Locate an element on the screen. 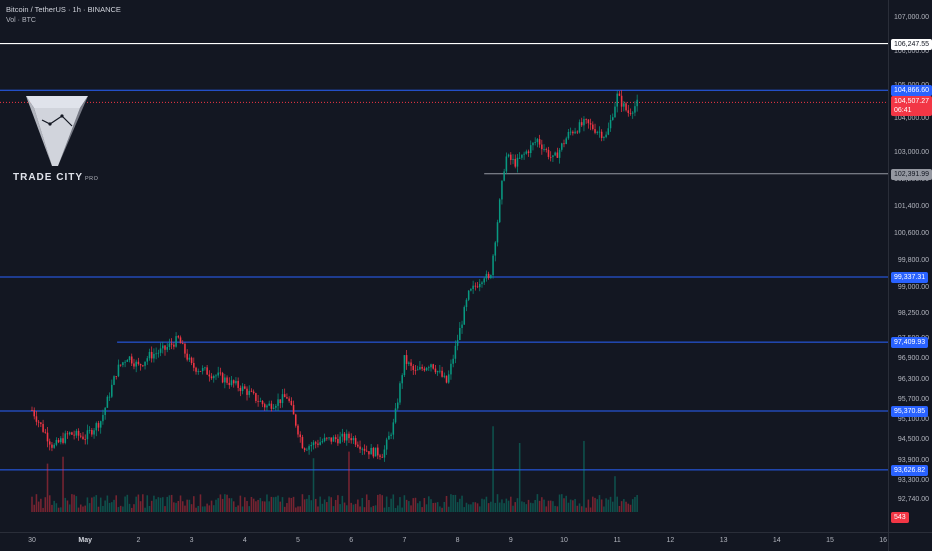 This screenshot has width=932, height=551. level-price-badge: 95,370.85 is located at coordinates (910, 411).